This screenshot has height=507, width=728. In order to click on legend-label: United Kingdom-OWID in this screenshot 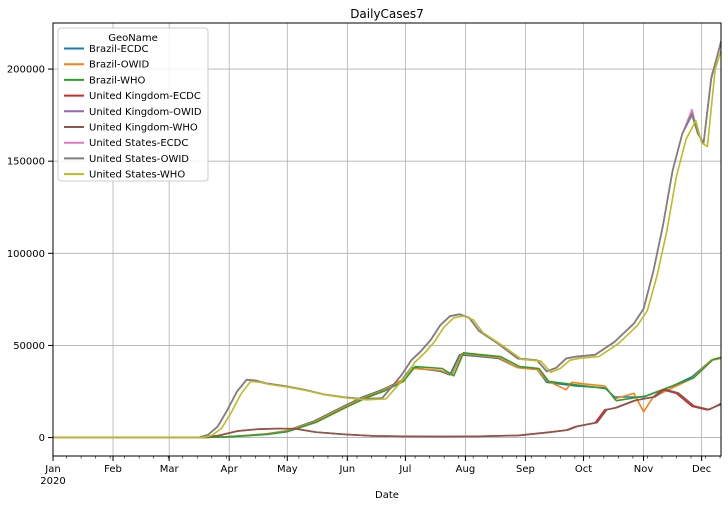, I will do `click(145, 112)`.